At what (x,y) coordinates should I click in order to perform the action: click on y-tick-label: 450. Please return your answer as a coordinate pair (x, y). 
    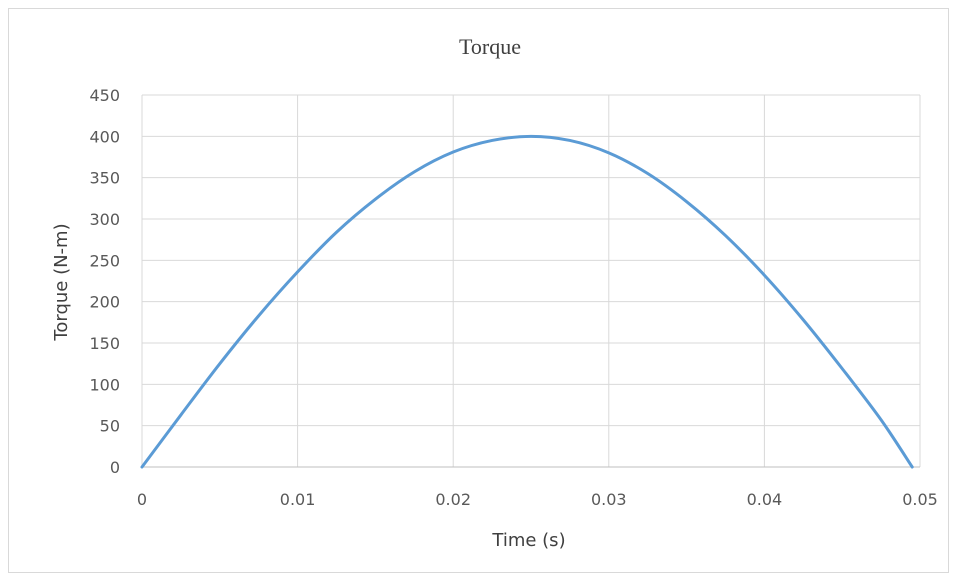
    Looking at the image, I should click on (104, 95).